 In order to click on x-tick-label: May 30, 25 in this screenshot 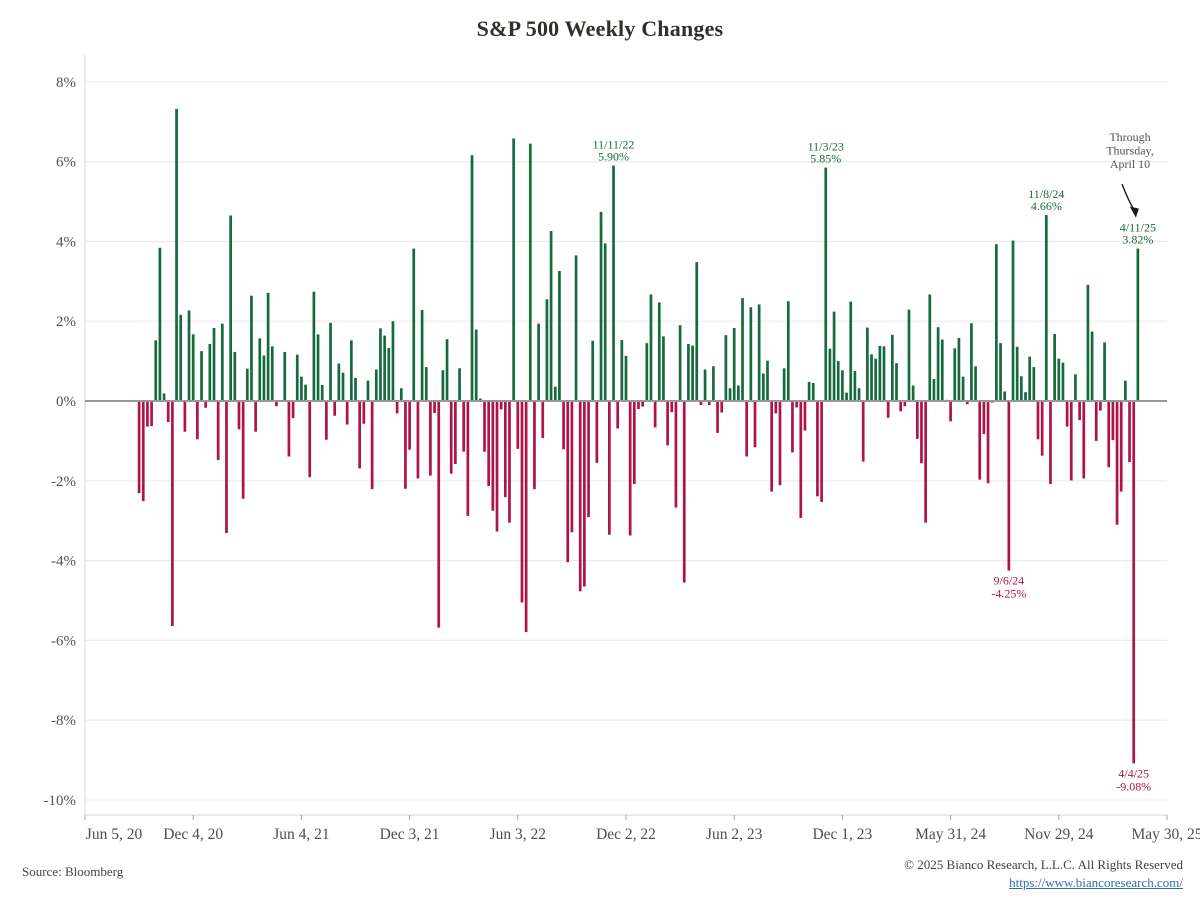, I will do `click(1165, 834)`.